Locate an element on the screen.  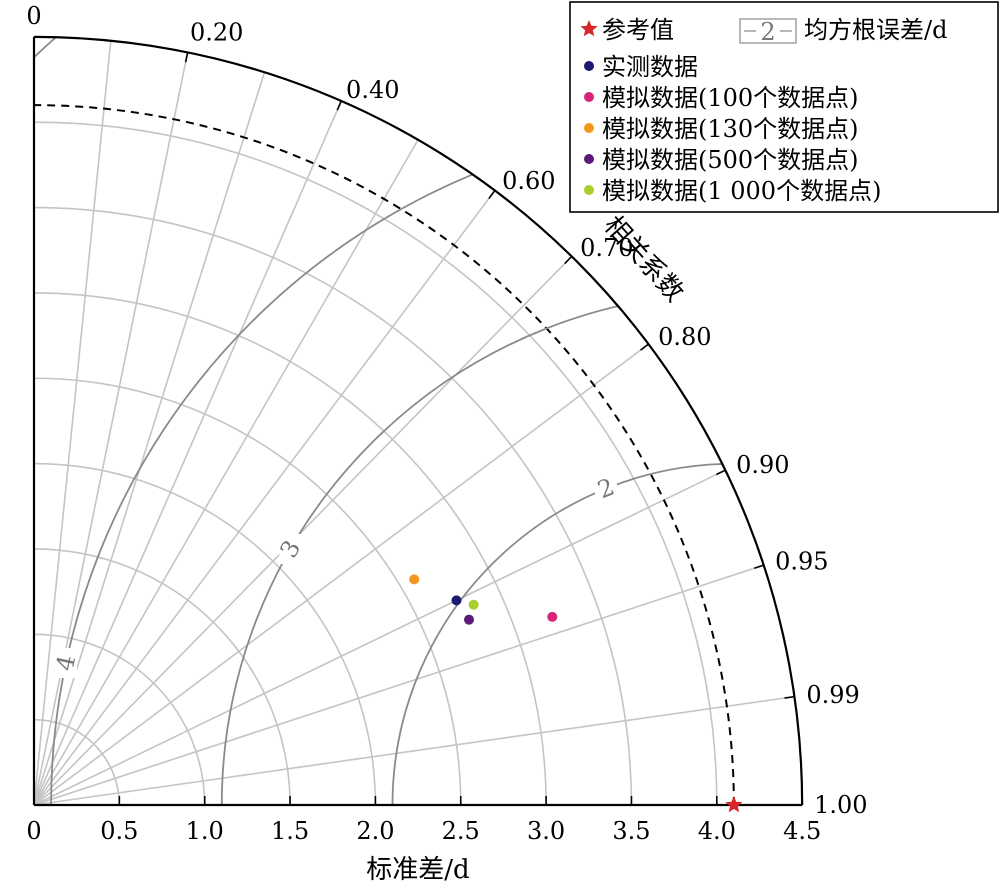
legend-reference-label: 参考值 is located at coordinates (638, 30).